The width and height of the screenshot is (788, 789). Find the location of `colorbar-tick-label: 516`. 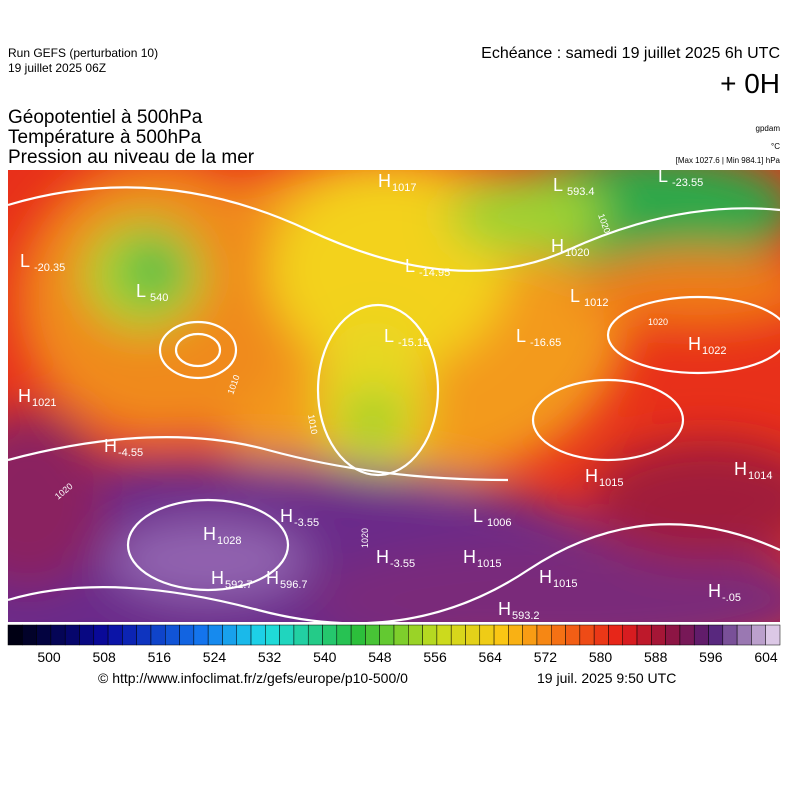

colorbar-tick-label: 516 is located at coordinates (160, 657).